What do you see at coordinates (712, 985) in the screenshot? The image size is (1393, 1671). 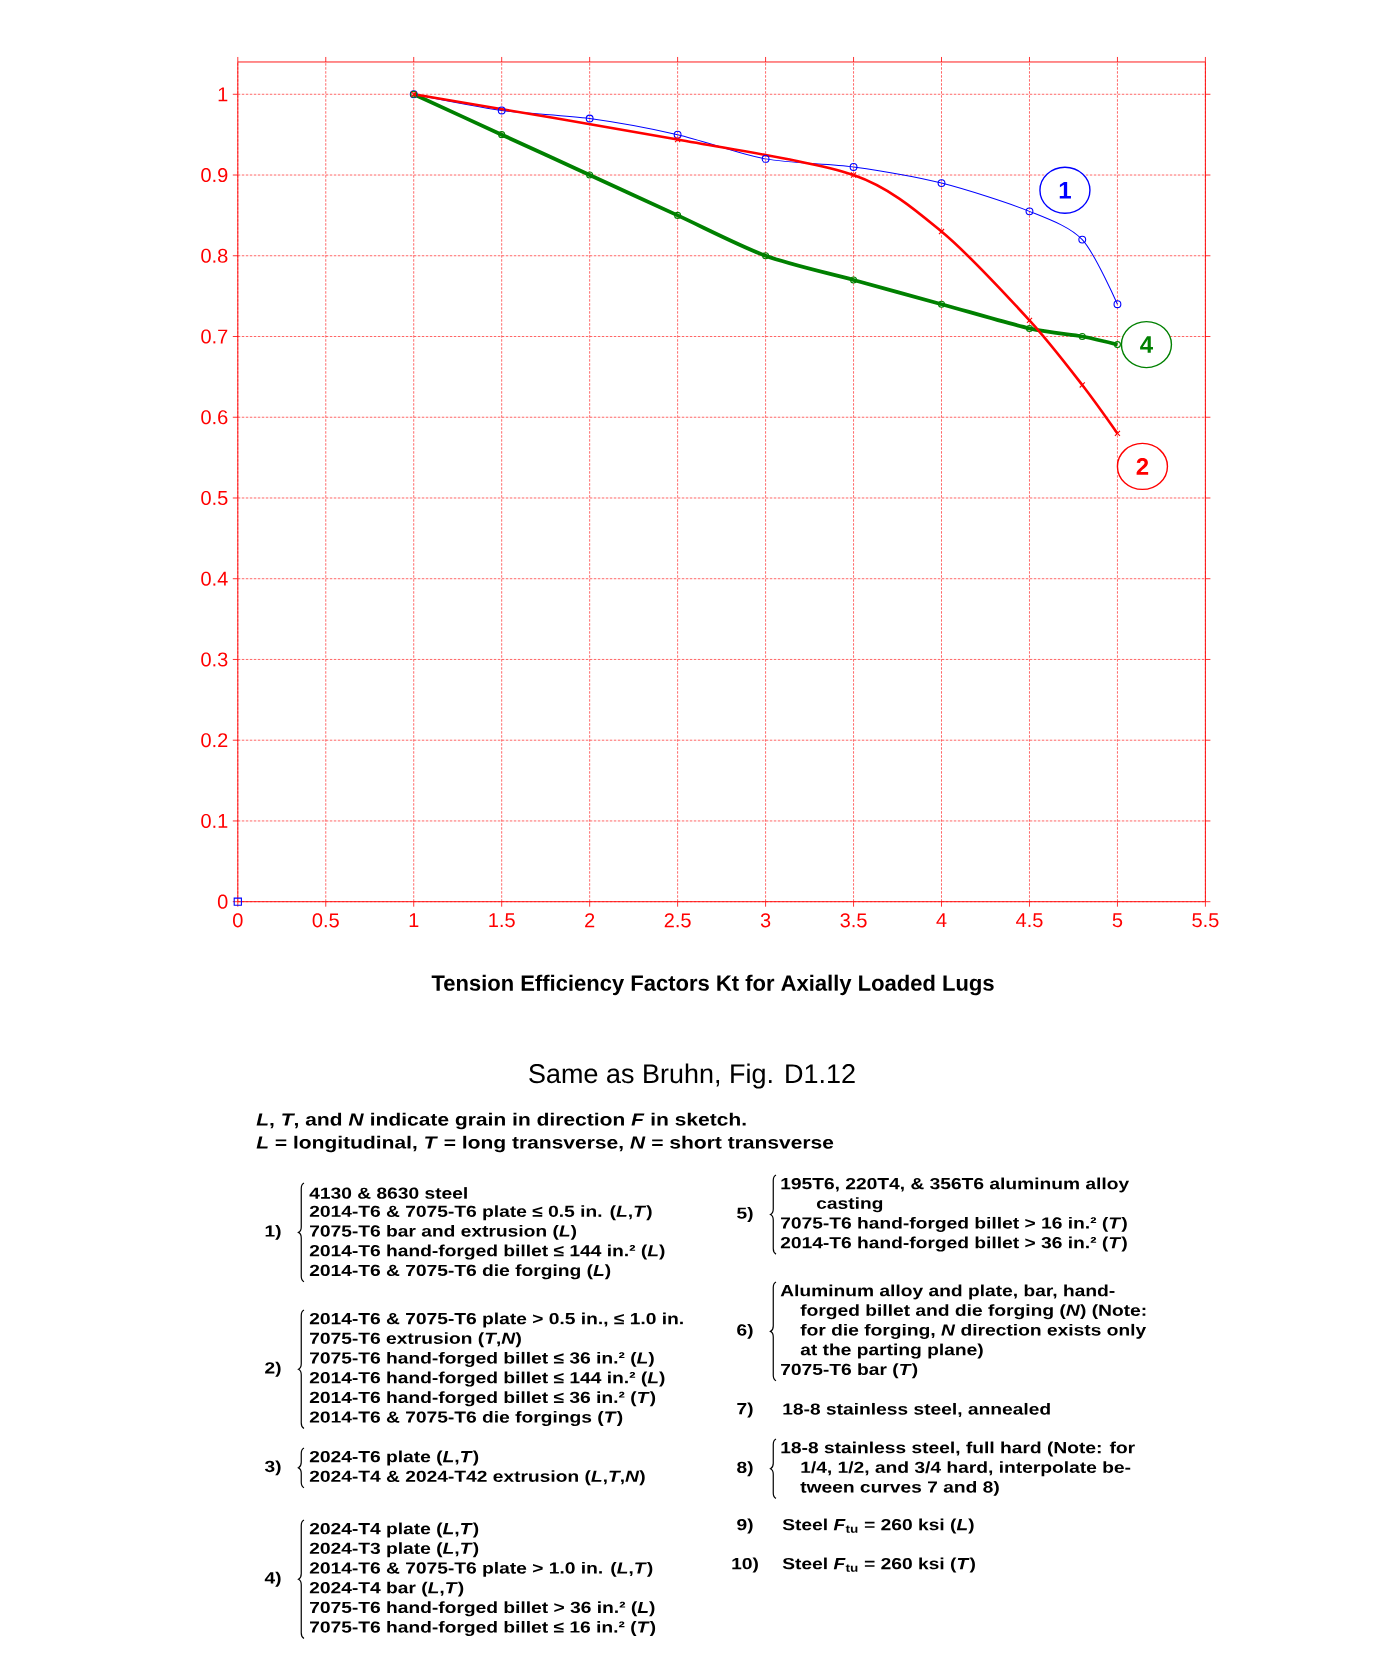 I see `text: Tension Efficiency Factors Kt for Axially Loaded Lugs` at bounding box center [712, 985].